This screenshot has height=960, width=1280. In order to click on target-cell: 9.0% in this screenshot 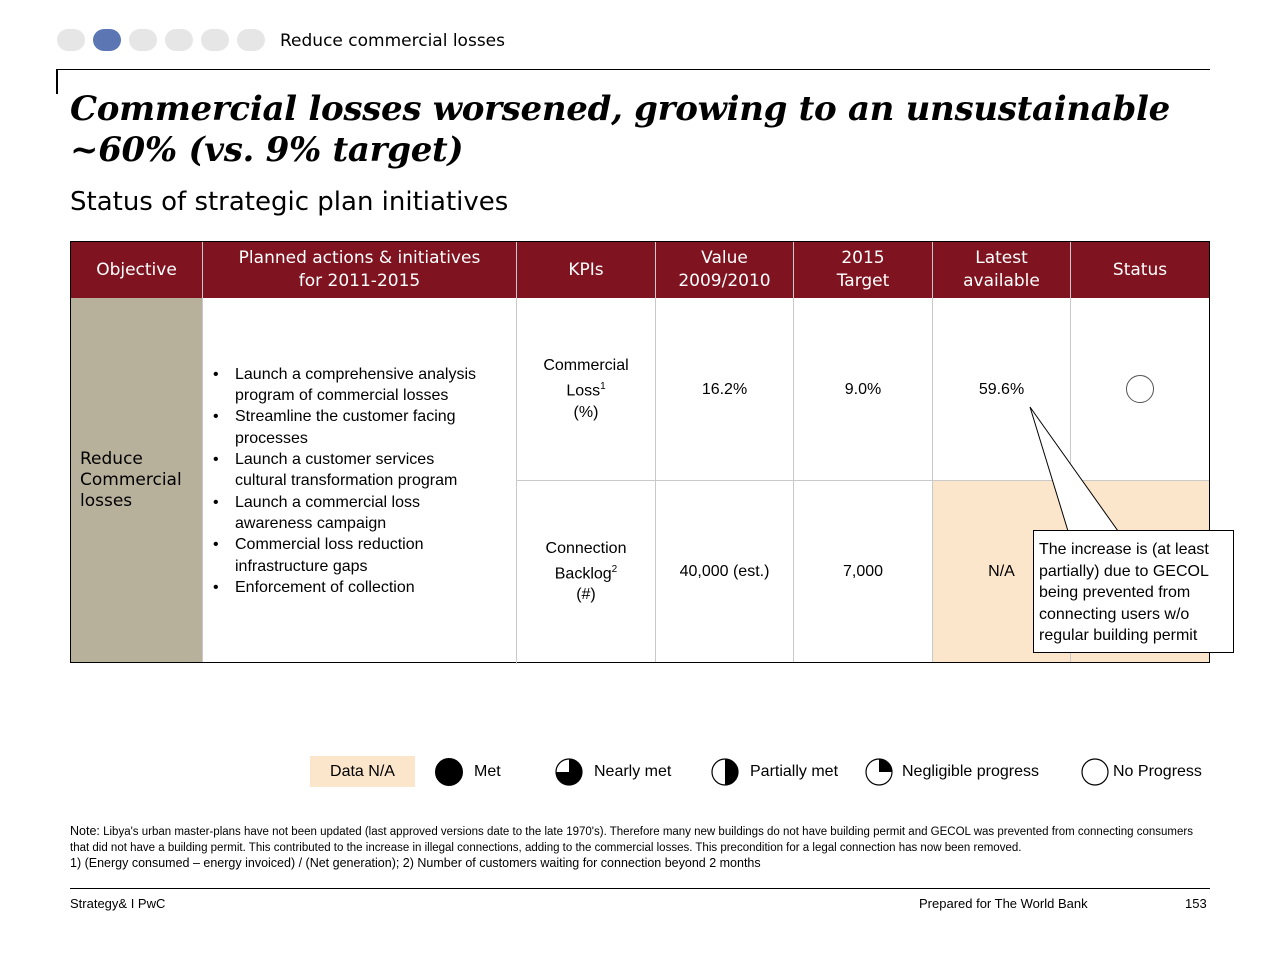, I will do `click(863, 389)`.